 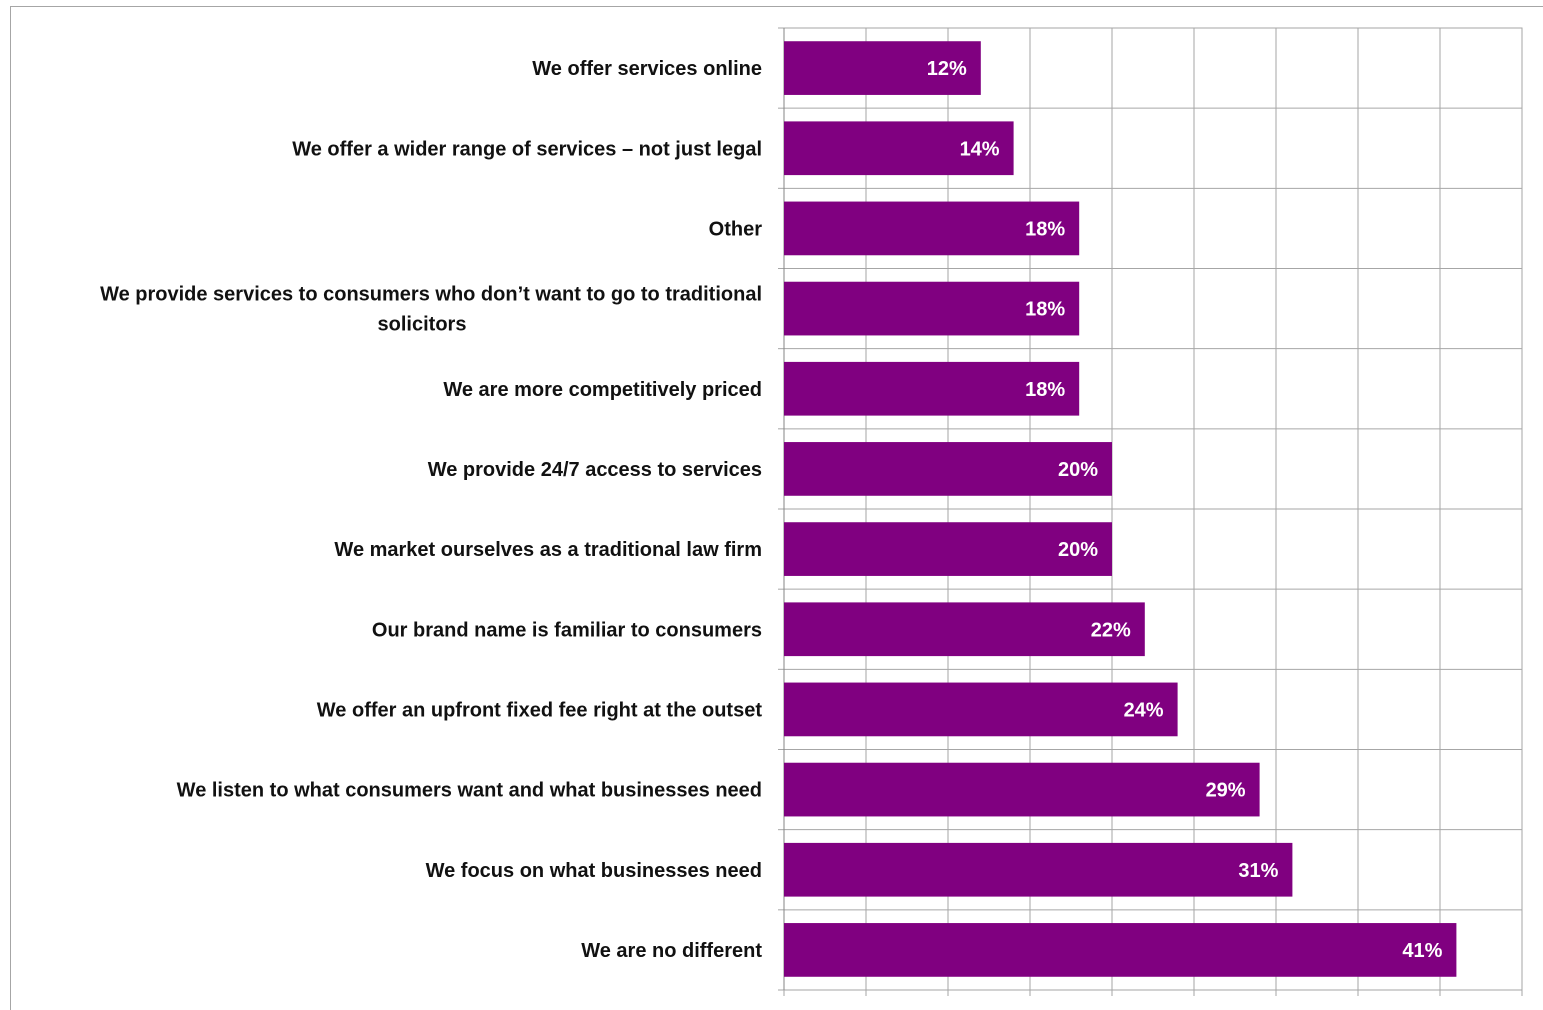 I want to click on data-label: 14%, so click(x=980, y=149).